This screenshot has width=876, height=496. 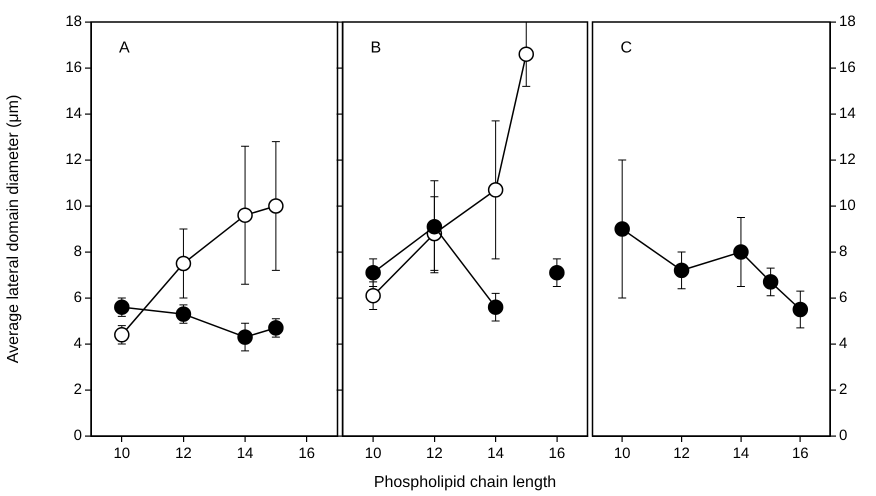 I want to click on y2-tick-label: 12, so click(x=847, y=159).